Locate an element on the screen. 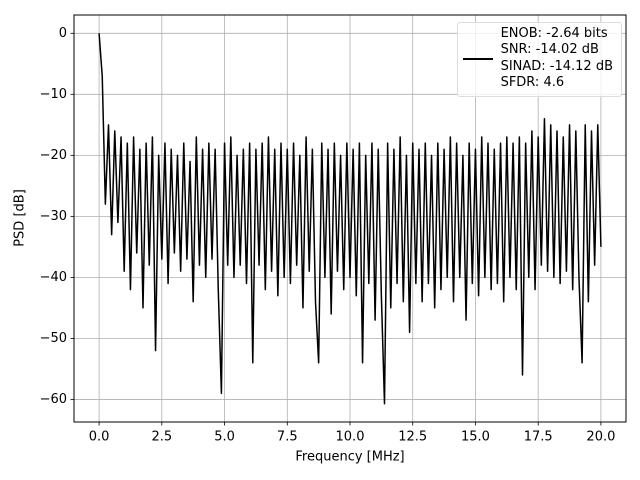  x-tick-label: 12.5 is located at coordinates (412, 437).